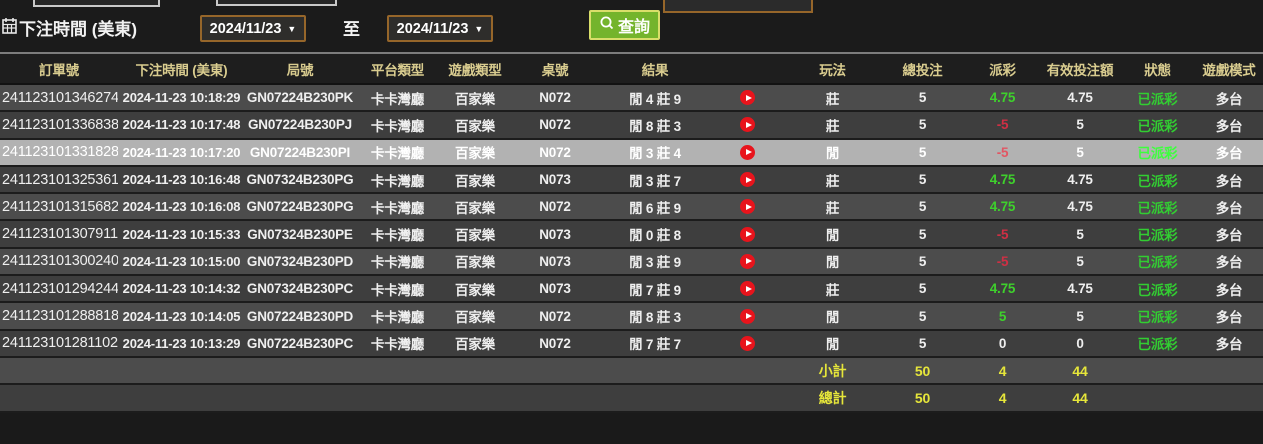  What do you see at coordinates (300, 261) in the screenshot?
I see `round-cell: GN07324B230PD` at bounding box center [300, 261].